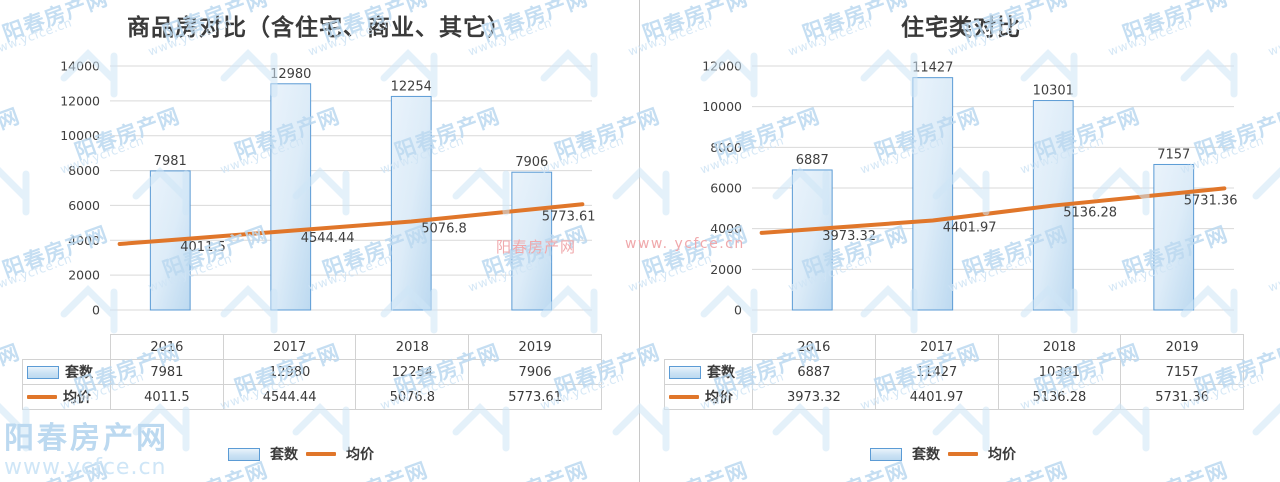 The image size is (1280, 482). I want to click on bar-value-label: 7981, so click(170, 161).